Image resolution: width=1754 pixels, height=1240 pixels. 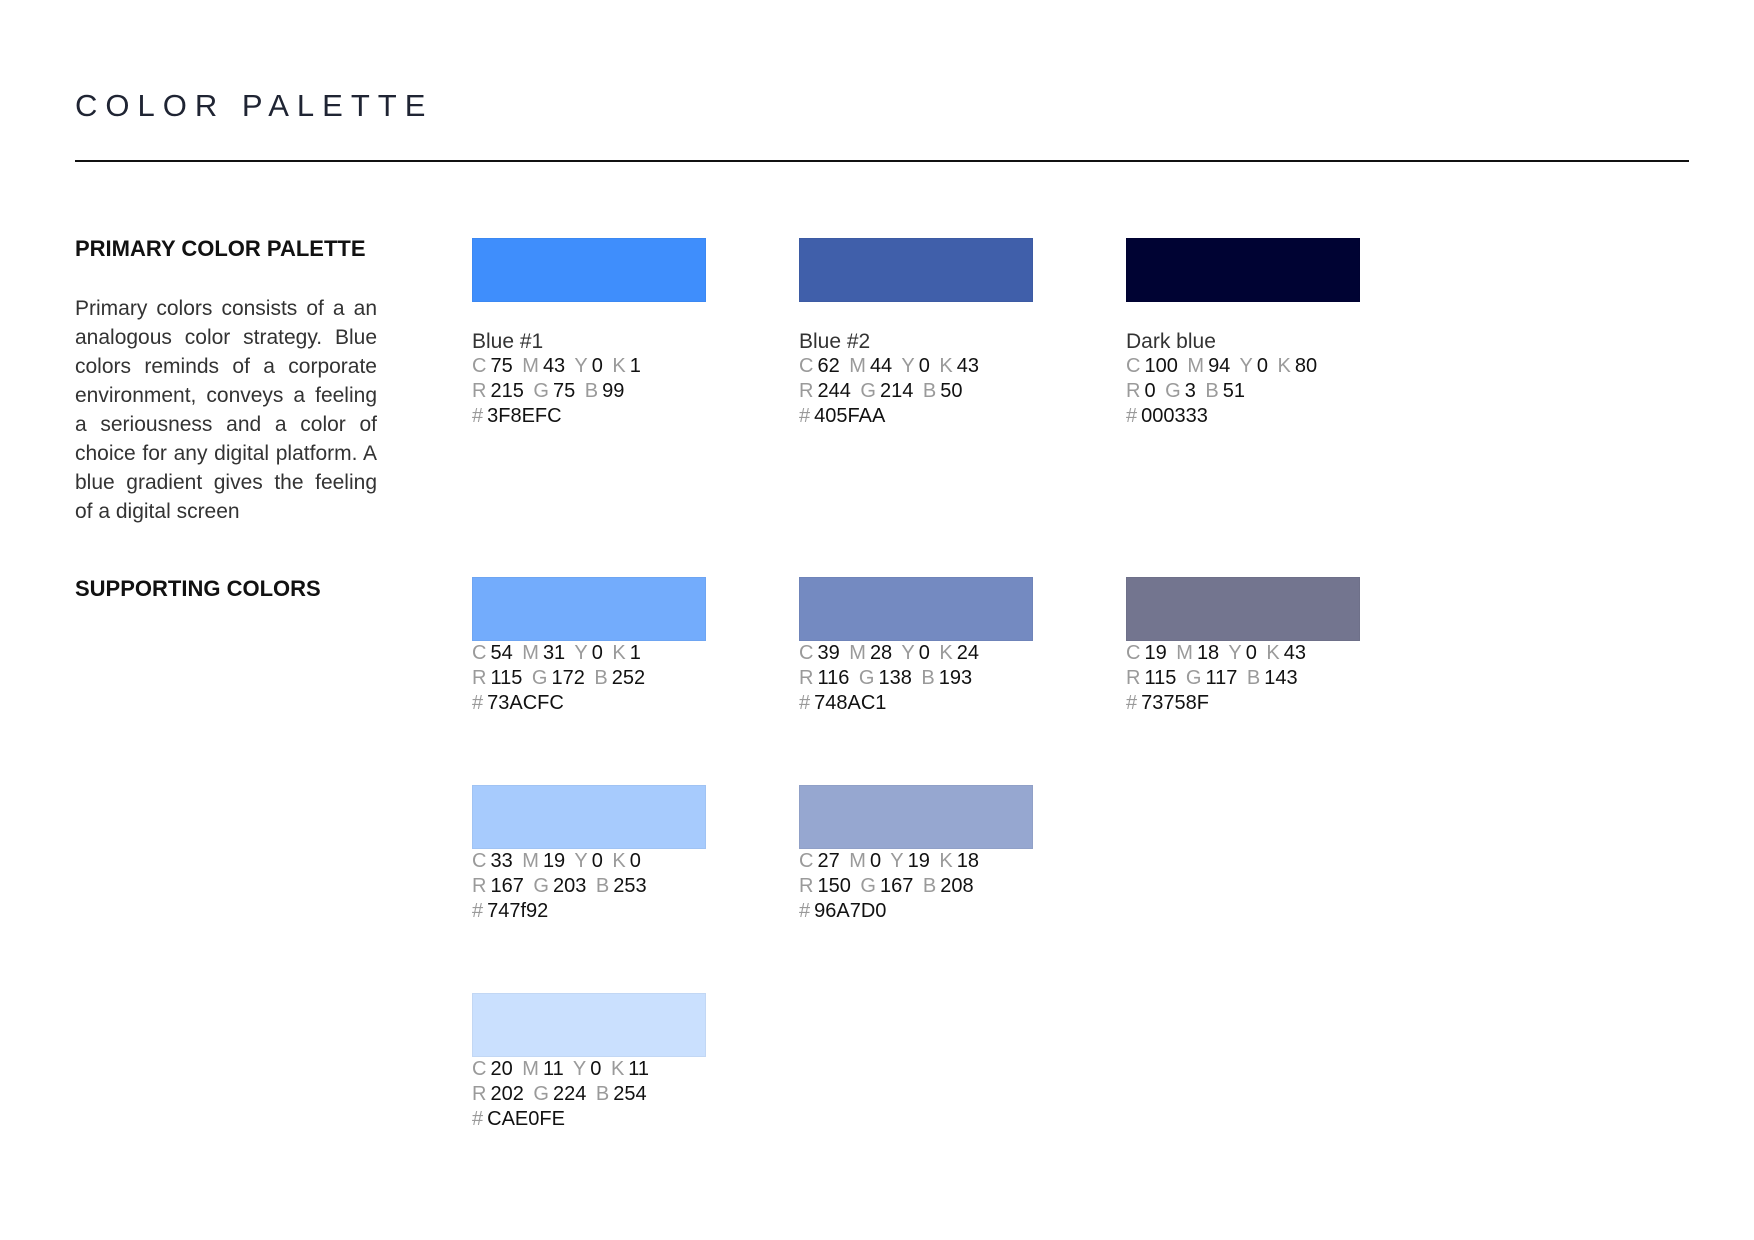 What do you see at coordinates (589, 703) in the screenshot?
I see `hex-value-line: #73ACFC` at bounding box center [589, 703].